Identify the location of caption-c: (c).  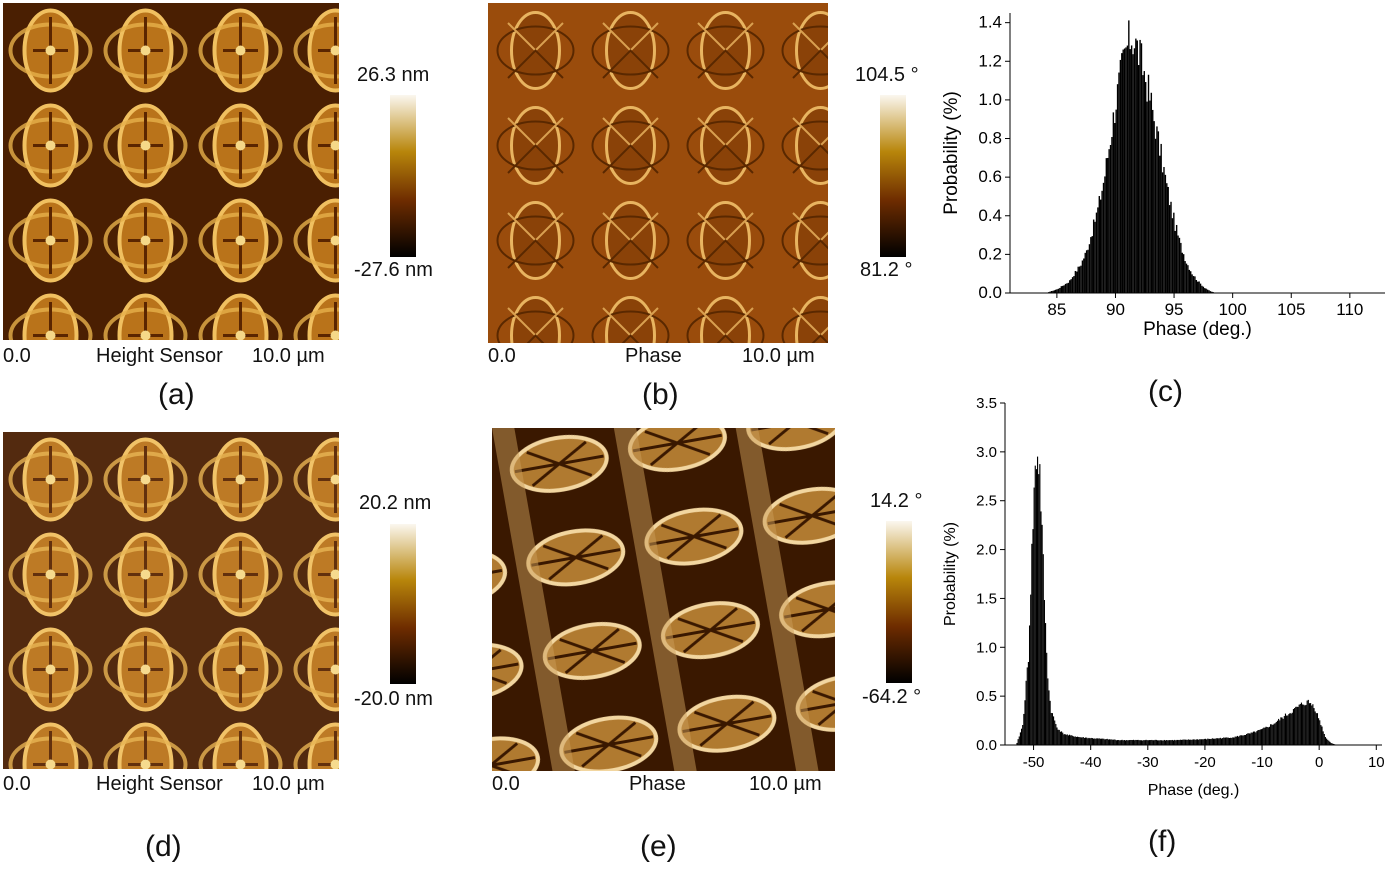
(1165, 391).